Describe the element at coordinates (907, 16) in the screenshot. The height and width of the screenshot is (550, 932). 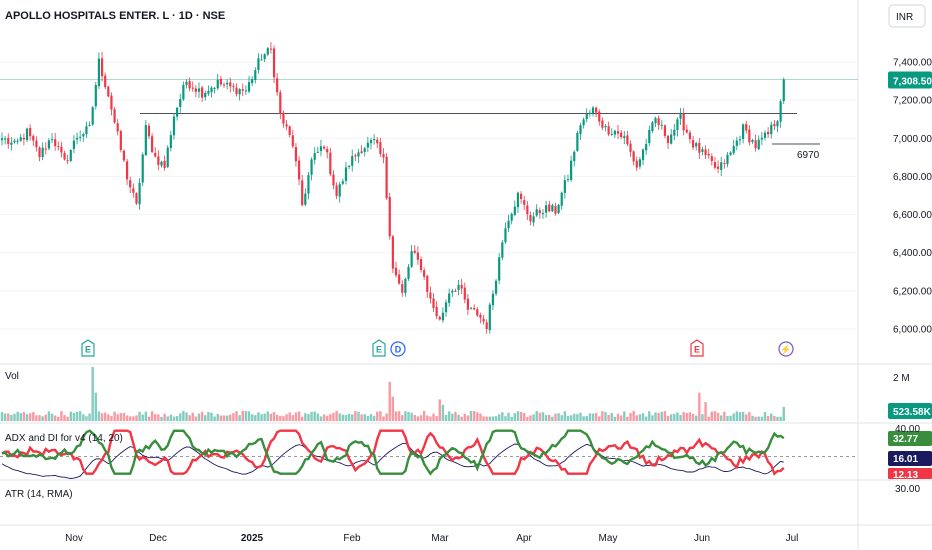
I see `currency-button: INR` at that location.